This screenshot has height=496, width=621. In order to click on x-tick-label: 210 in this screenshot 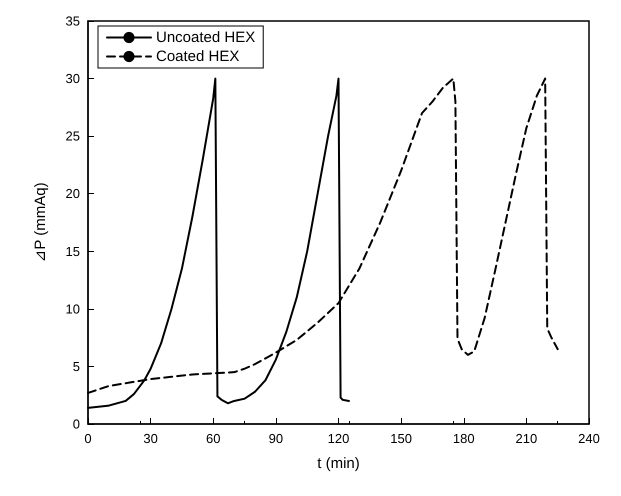, I will do `click(527, 438)`.